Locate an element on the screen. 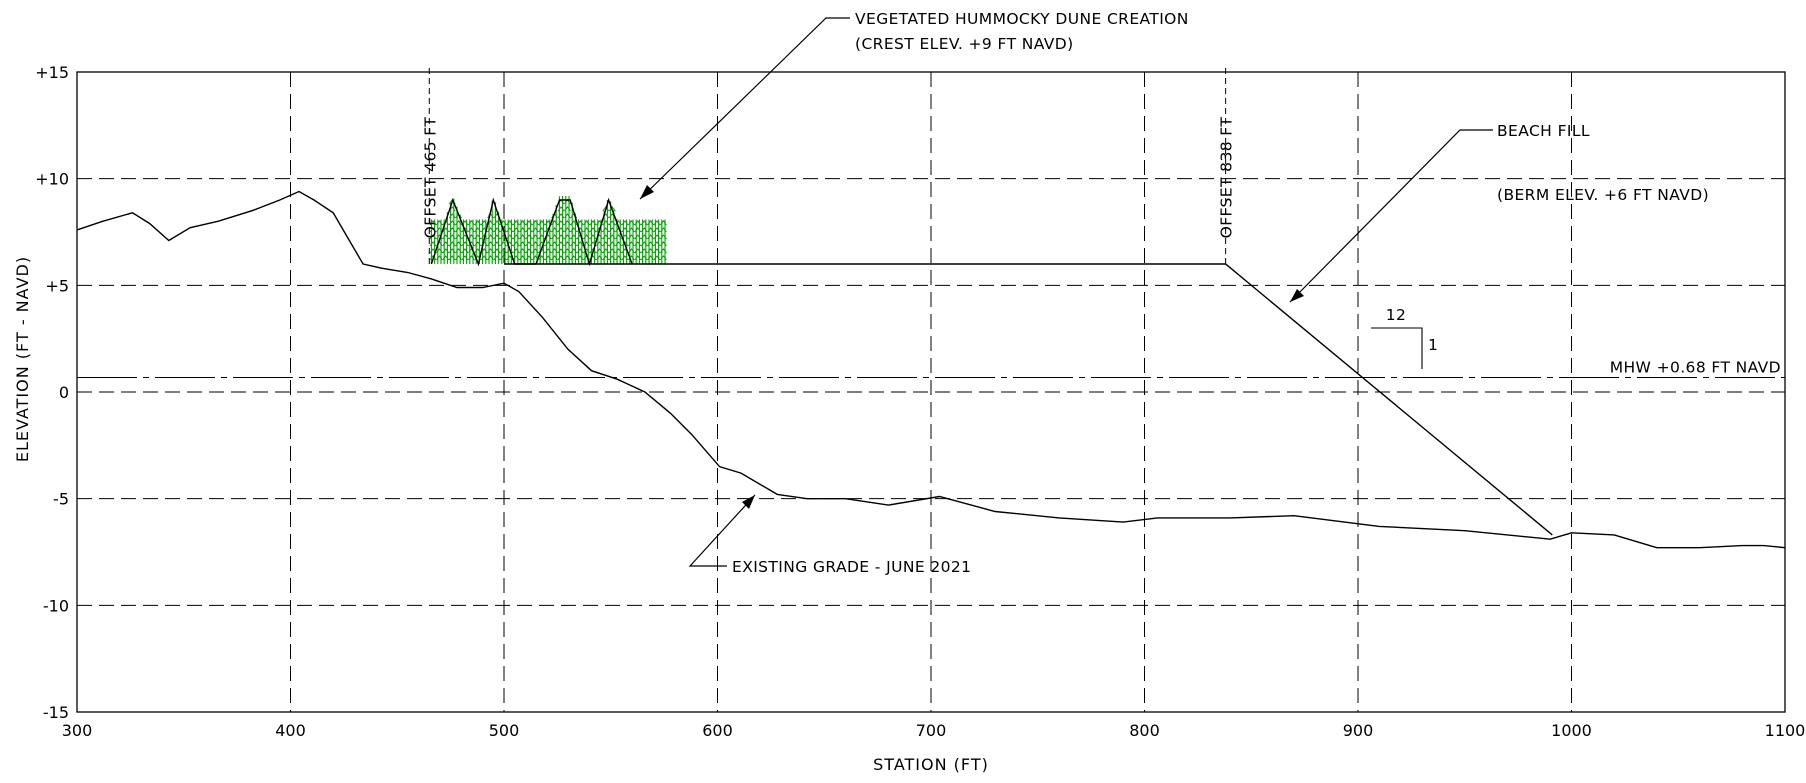 The width and height of the screenshot is (1806, 783). x-tick-label: 300 is located at coordinates (77, 730).